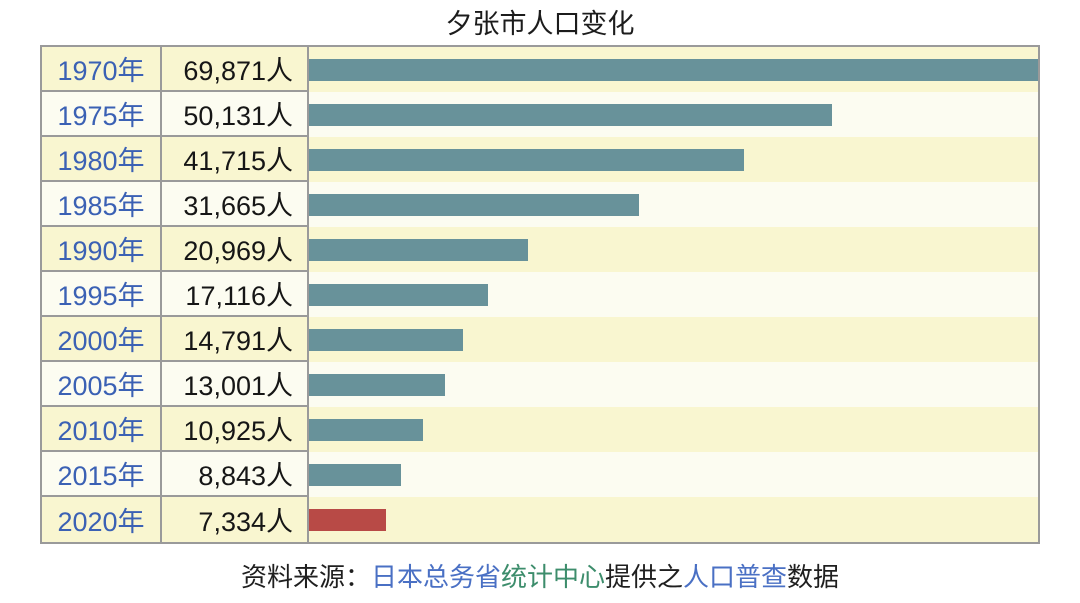 Image resolution: width=1080 pixels, height=603 pixels. Describe the element at coordinates (644, 577) in the screenshot. I see `source-note-middle: 提供之` at that location.